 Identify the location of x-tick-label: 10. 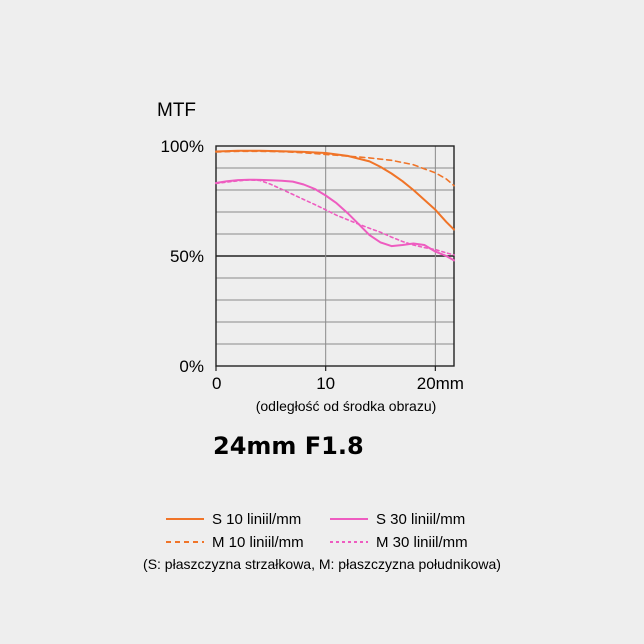
(325, 383).